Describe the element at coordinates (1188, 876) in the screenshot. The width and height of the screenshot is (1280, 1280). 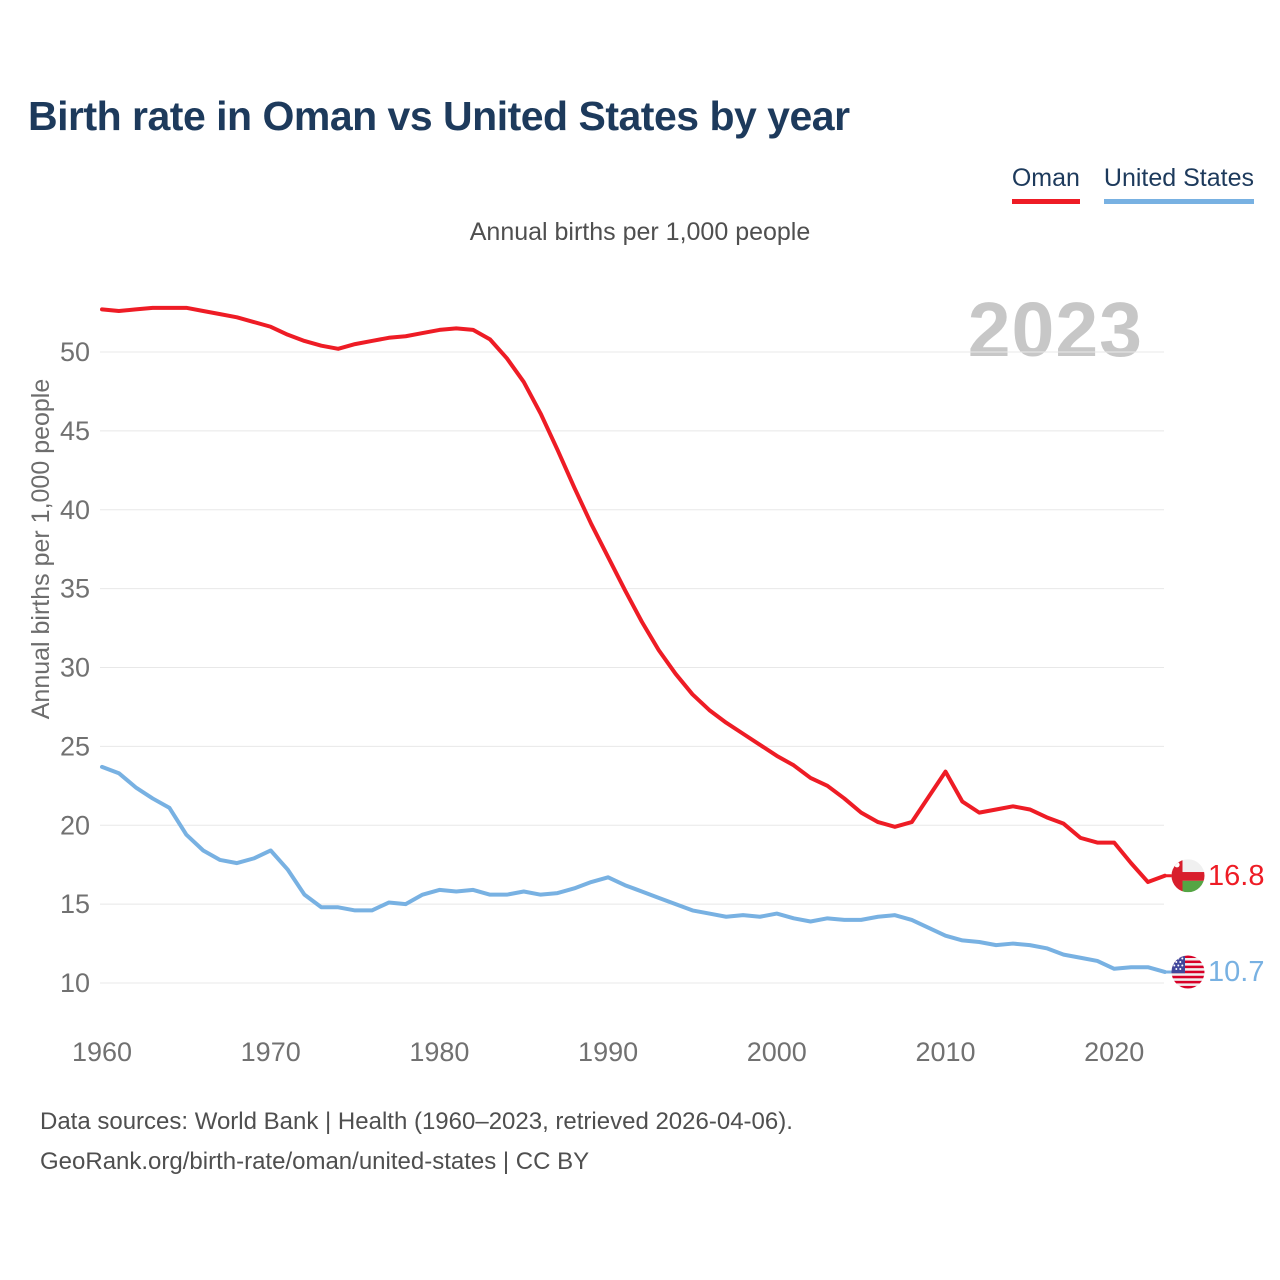
I see `oman-flag-icon` at that location.